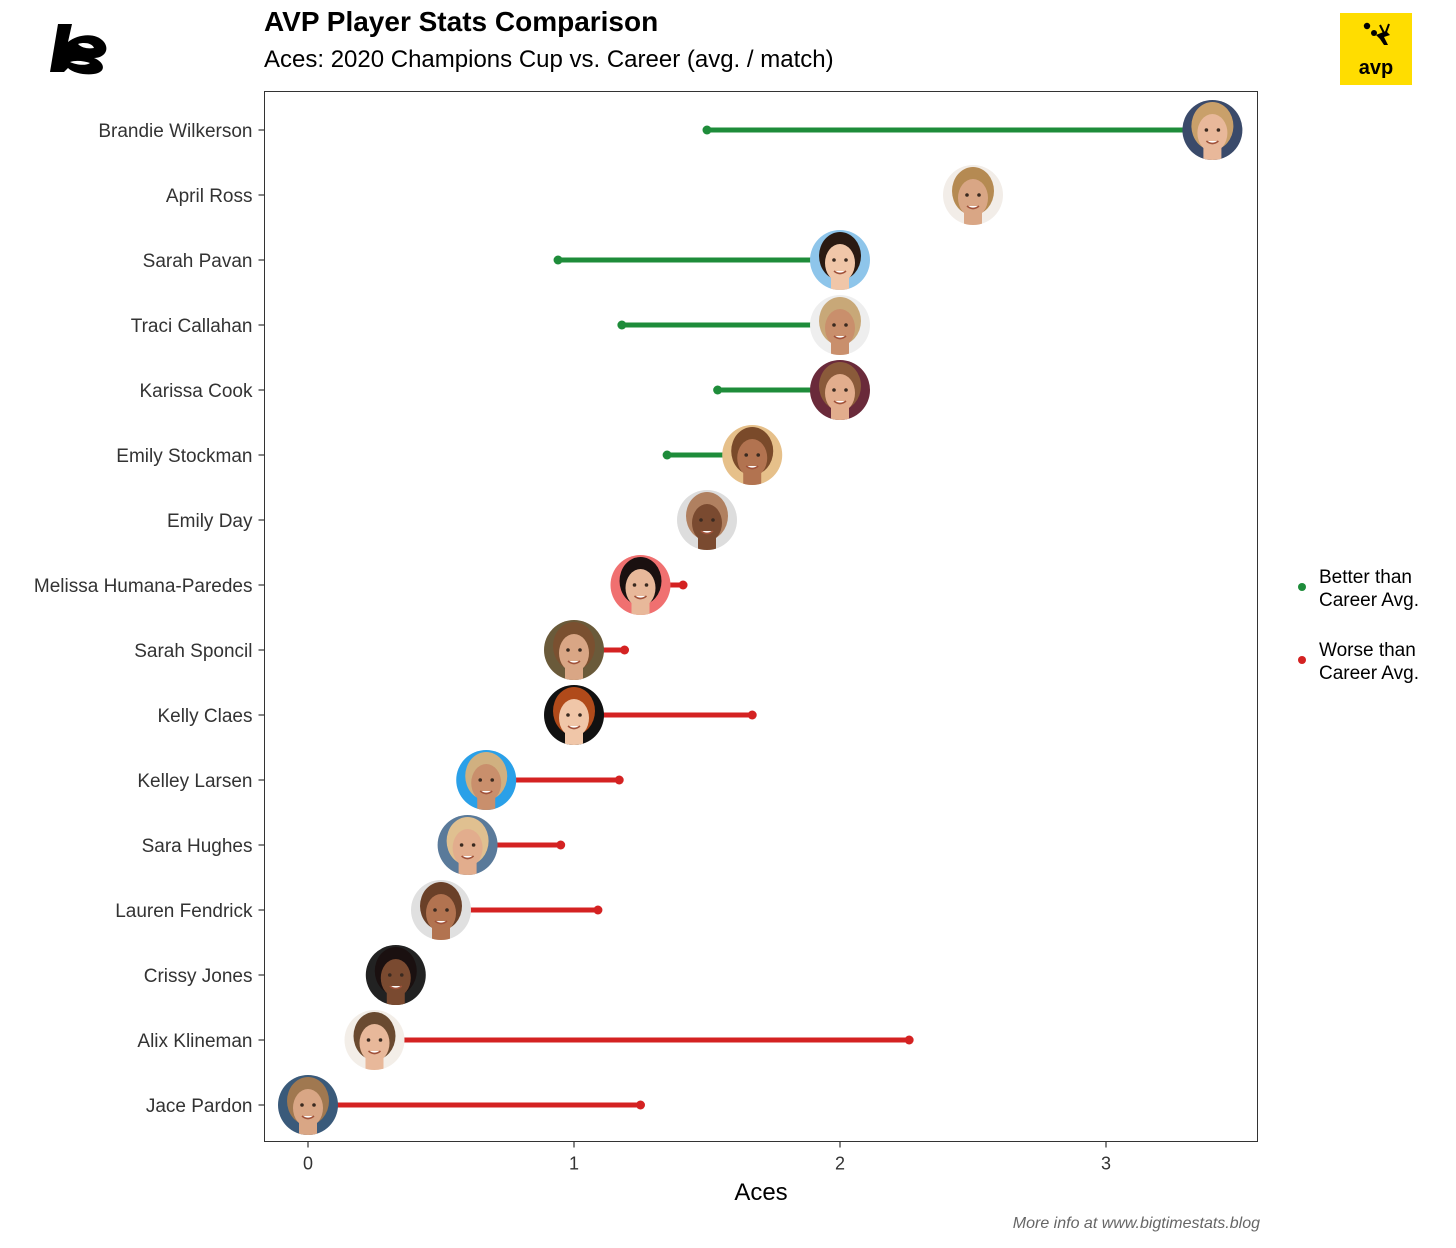 Image resolution: width=1456 pixels, height=1248 pixels. I want to click on y-tick-label: Alix Klineman, so click(194, 1041).